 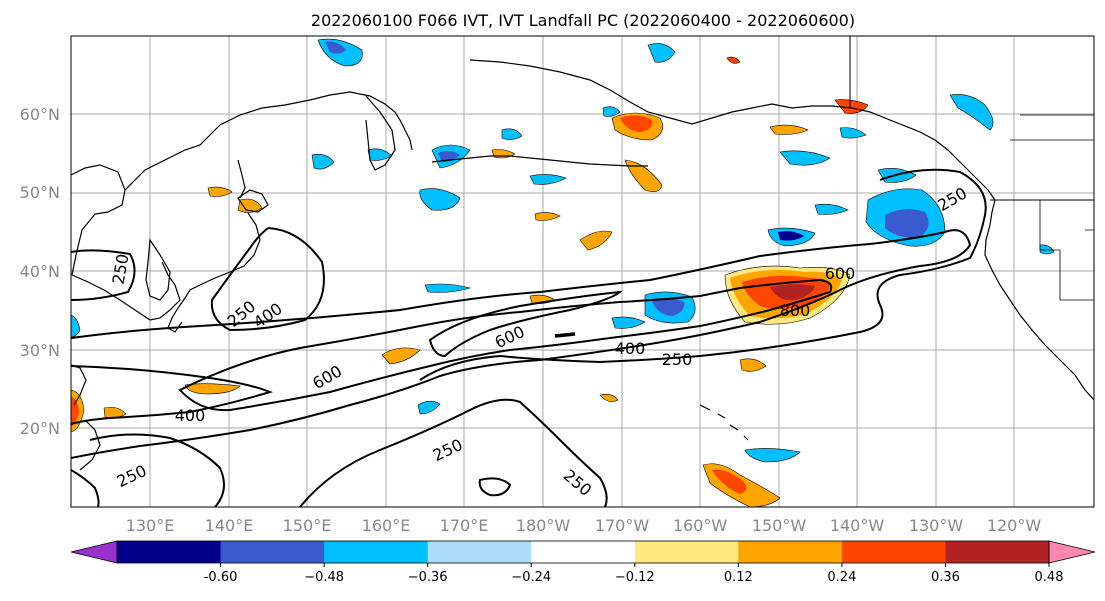 I want to click on lon-label: 170°W, so click(x=622, y=525).